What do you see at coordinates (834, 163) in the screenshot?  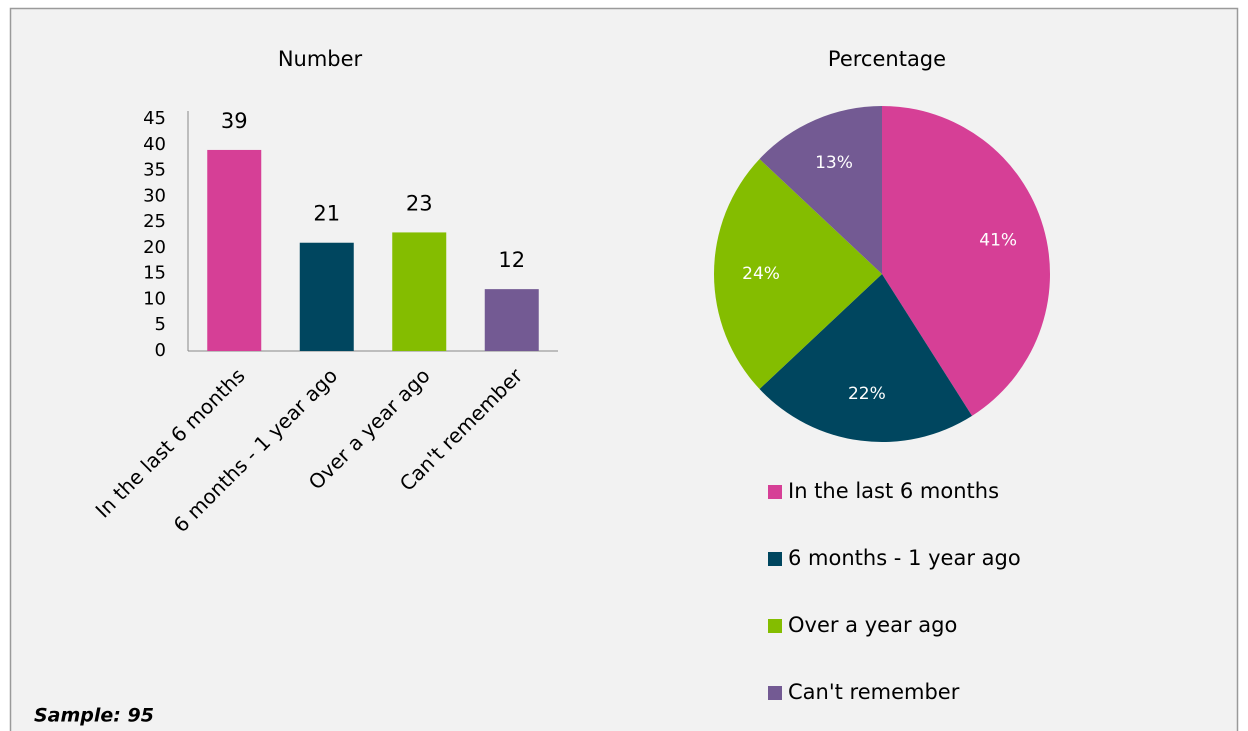 I see `slice-label: 13%` at bounding box center [834, 163].